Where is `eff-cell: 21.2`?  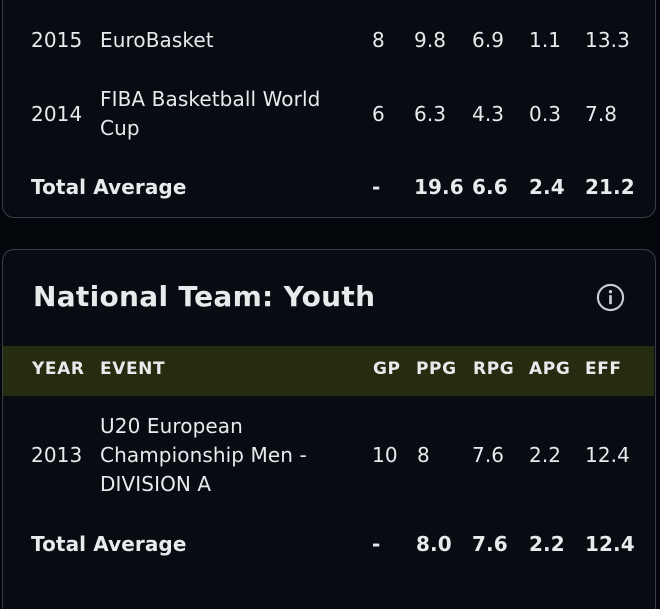
eff-cell: 21.2 is located at coordinates (610, 187).